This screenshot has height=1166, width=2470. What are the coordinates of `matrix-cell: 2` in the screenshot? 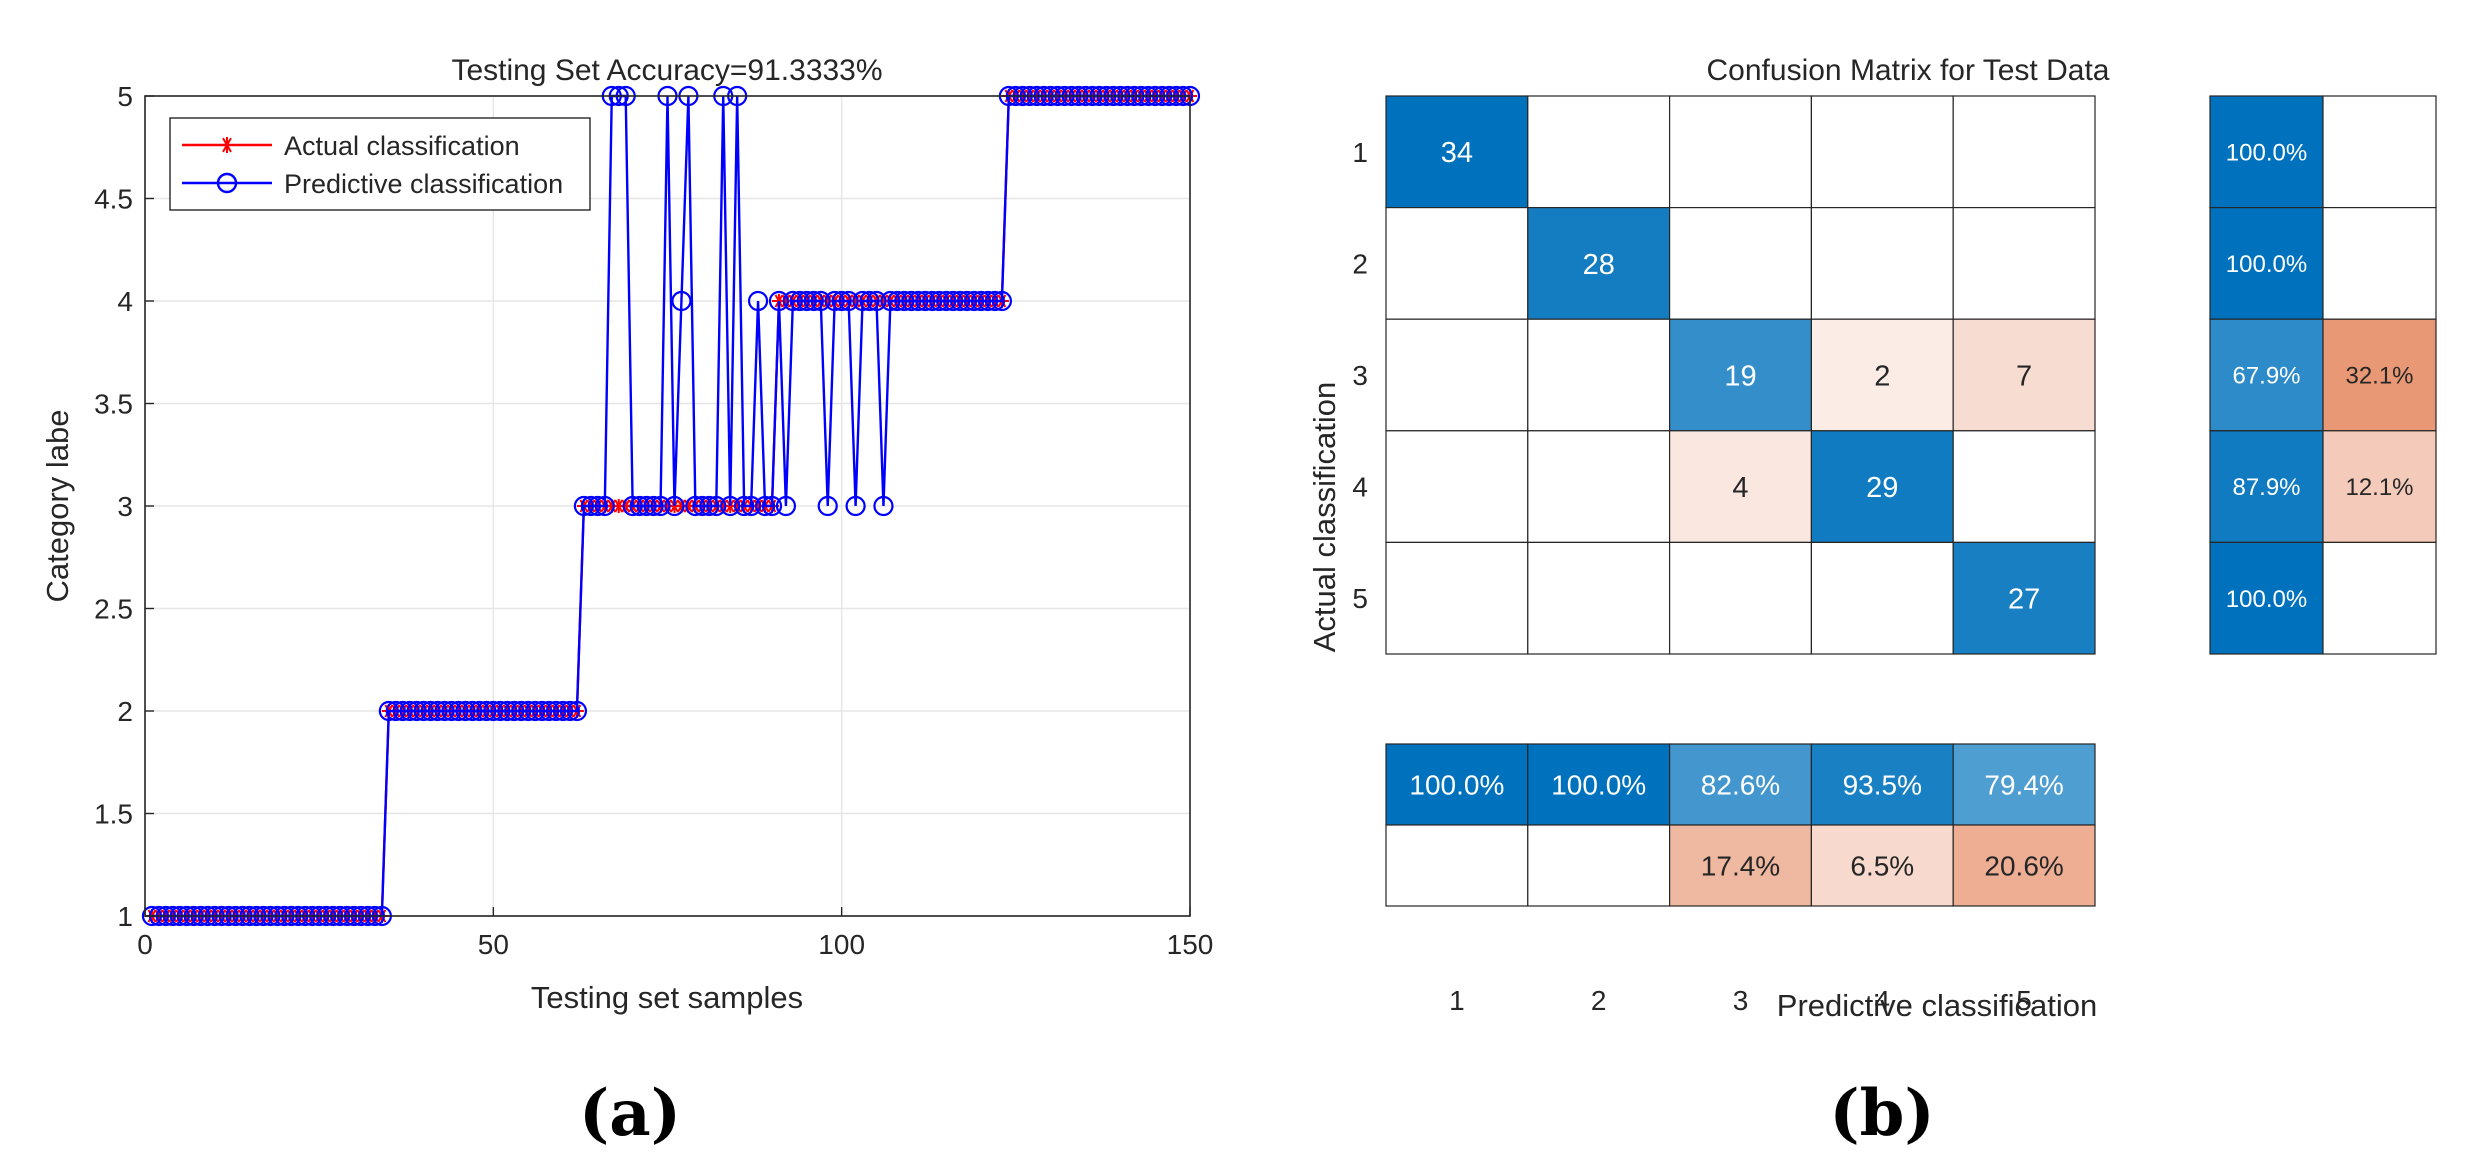 It's located at (1882, 375).